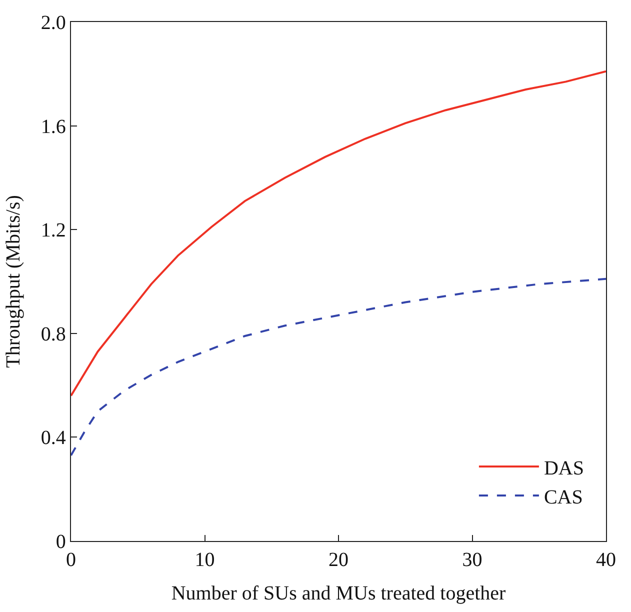 This screenshot has height=612, width=631. Describe the element at coordinates (204, 560) in the screenshot. I see `x-tick-label: 10` at that location.